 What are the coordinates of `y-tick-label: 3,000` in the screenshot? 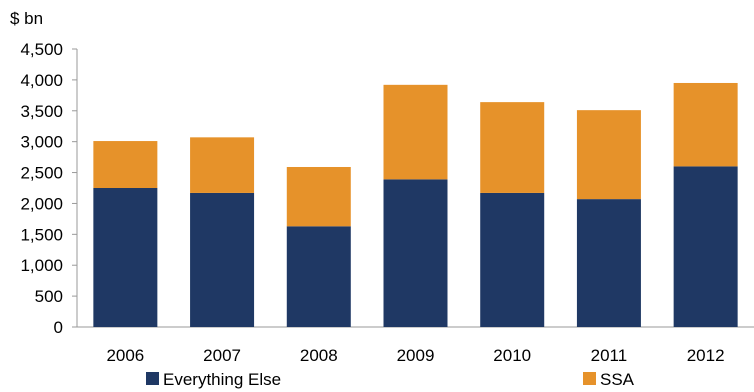 It's located at (41, 142).